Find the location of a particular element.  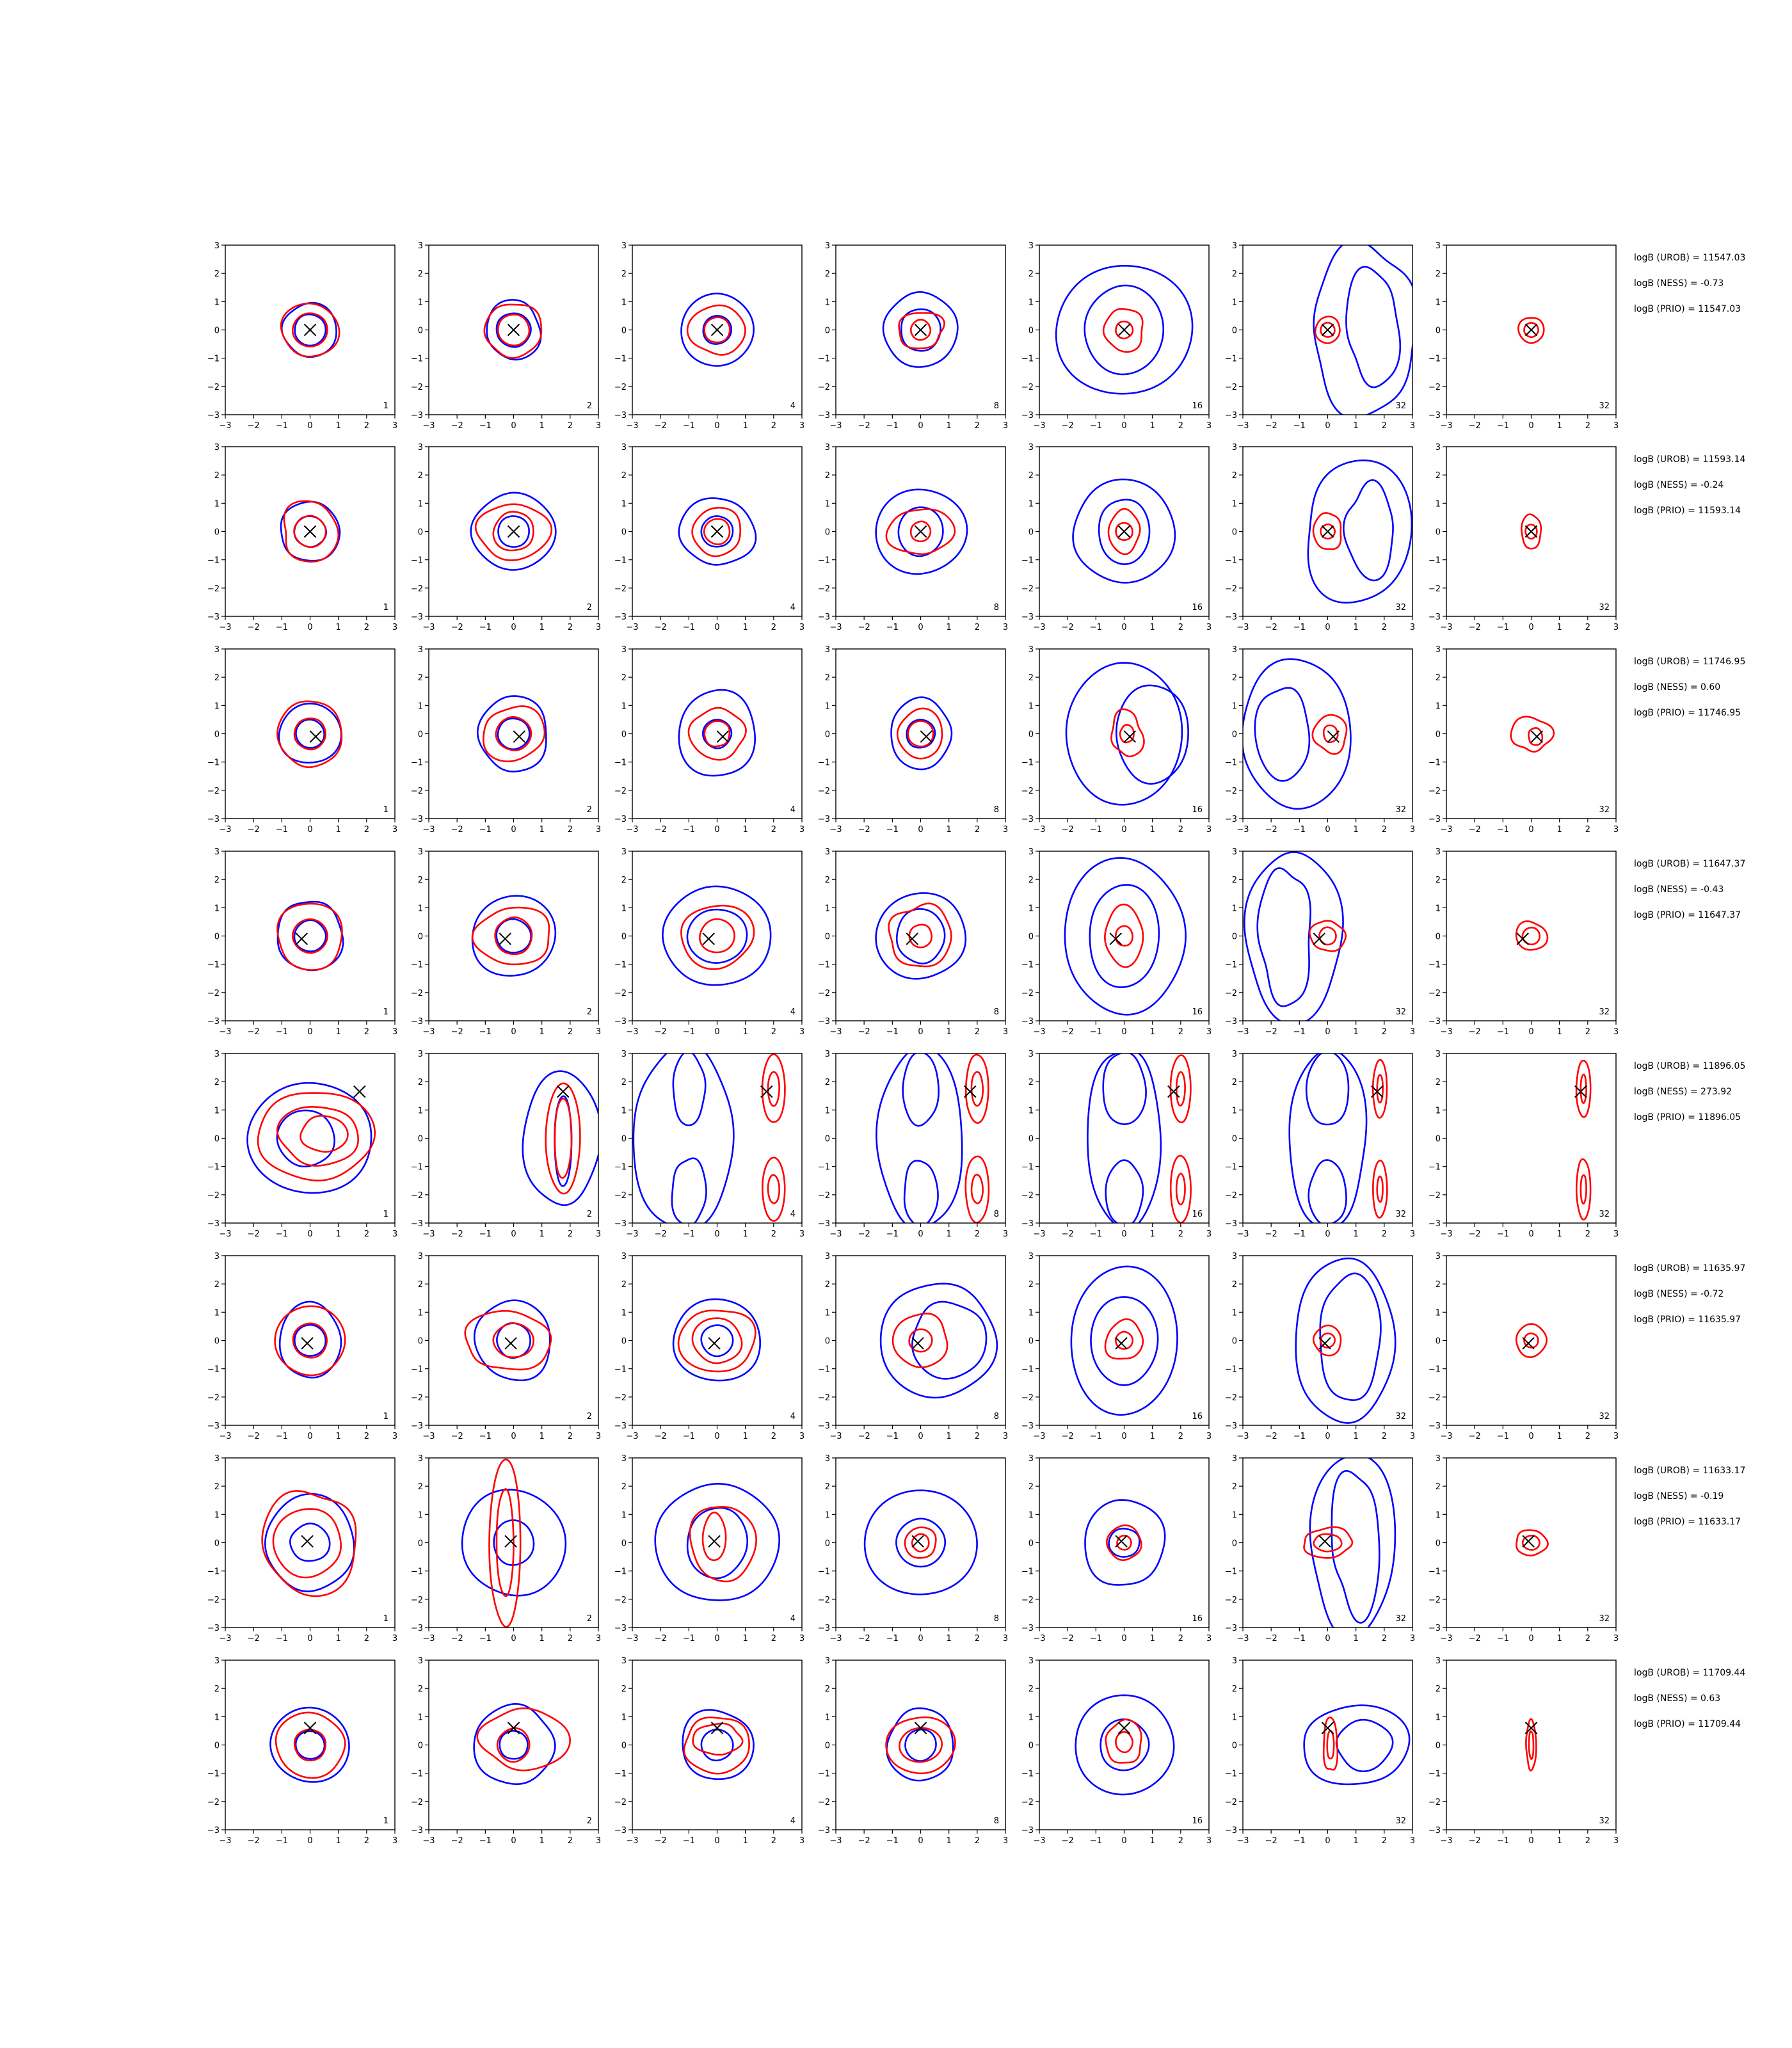

panel-label: 2 is located at coordinates (589, 406).